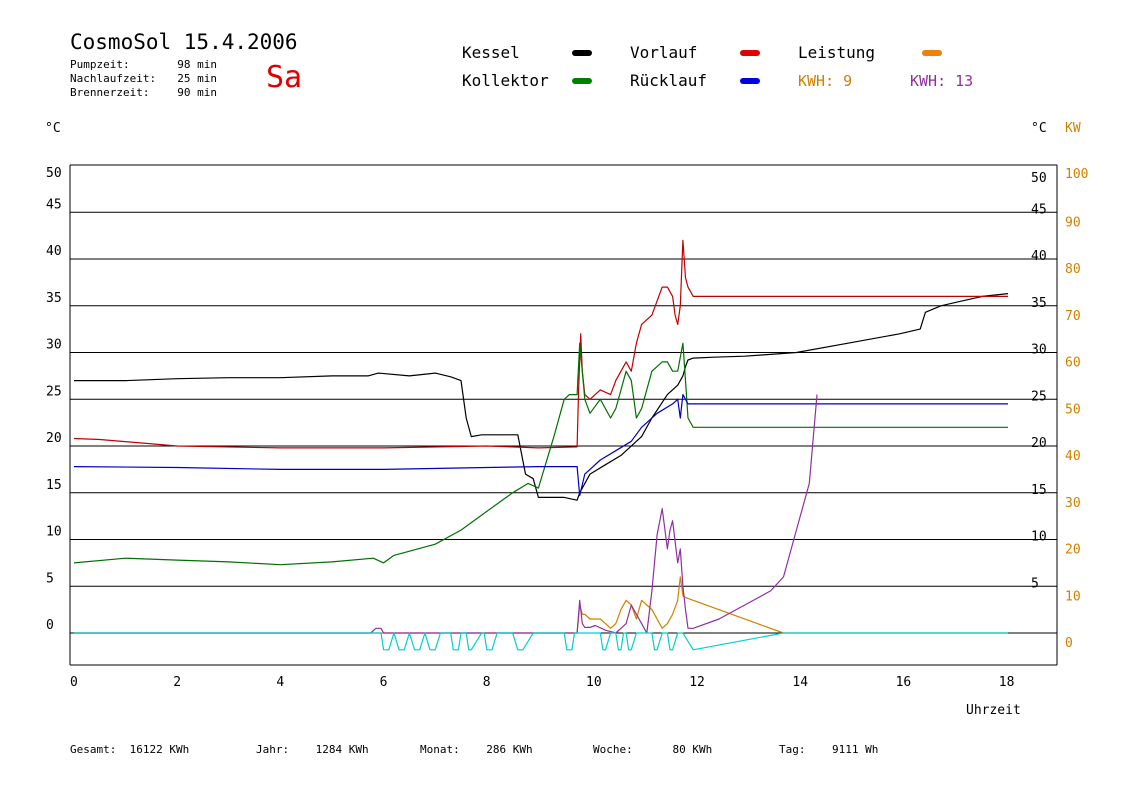  What do you see at coordinates (54, 204) in the screenshot?
I see `y-tick-label-left: 45` at bounding box center [54, 204].